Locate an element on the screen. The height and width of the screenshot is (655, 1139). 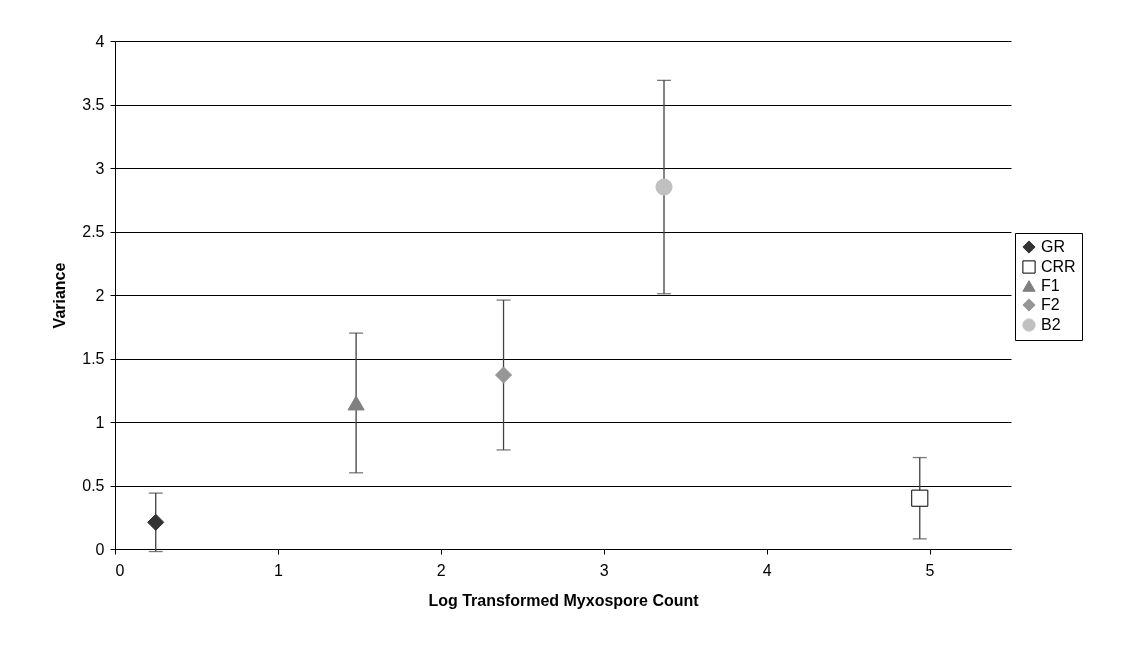
y-tick-label: 3.5 is located at coordinates (93, 104).